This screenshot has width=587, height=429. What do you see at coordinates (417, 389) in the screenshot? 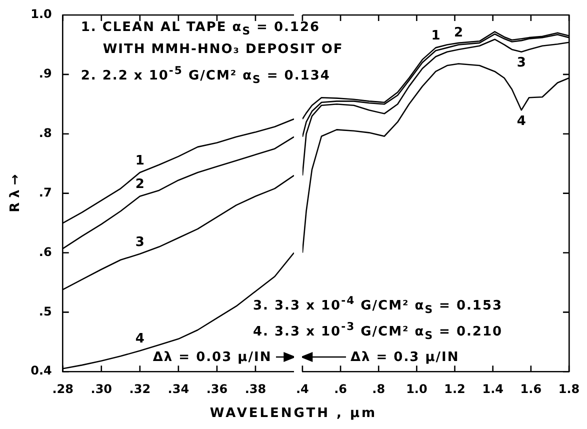
I see `x-tick-label: 1.0` at bounding box center [417, 389].